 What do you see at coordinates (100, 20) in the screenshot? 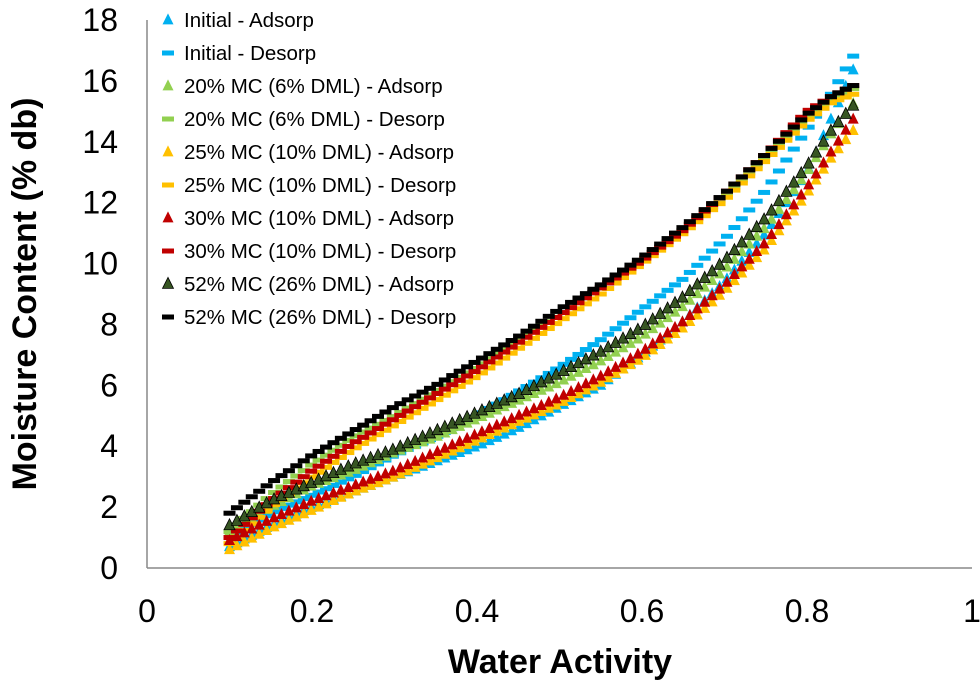
I see `y-tick-label: 18` at bounding box center [100, 20].